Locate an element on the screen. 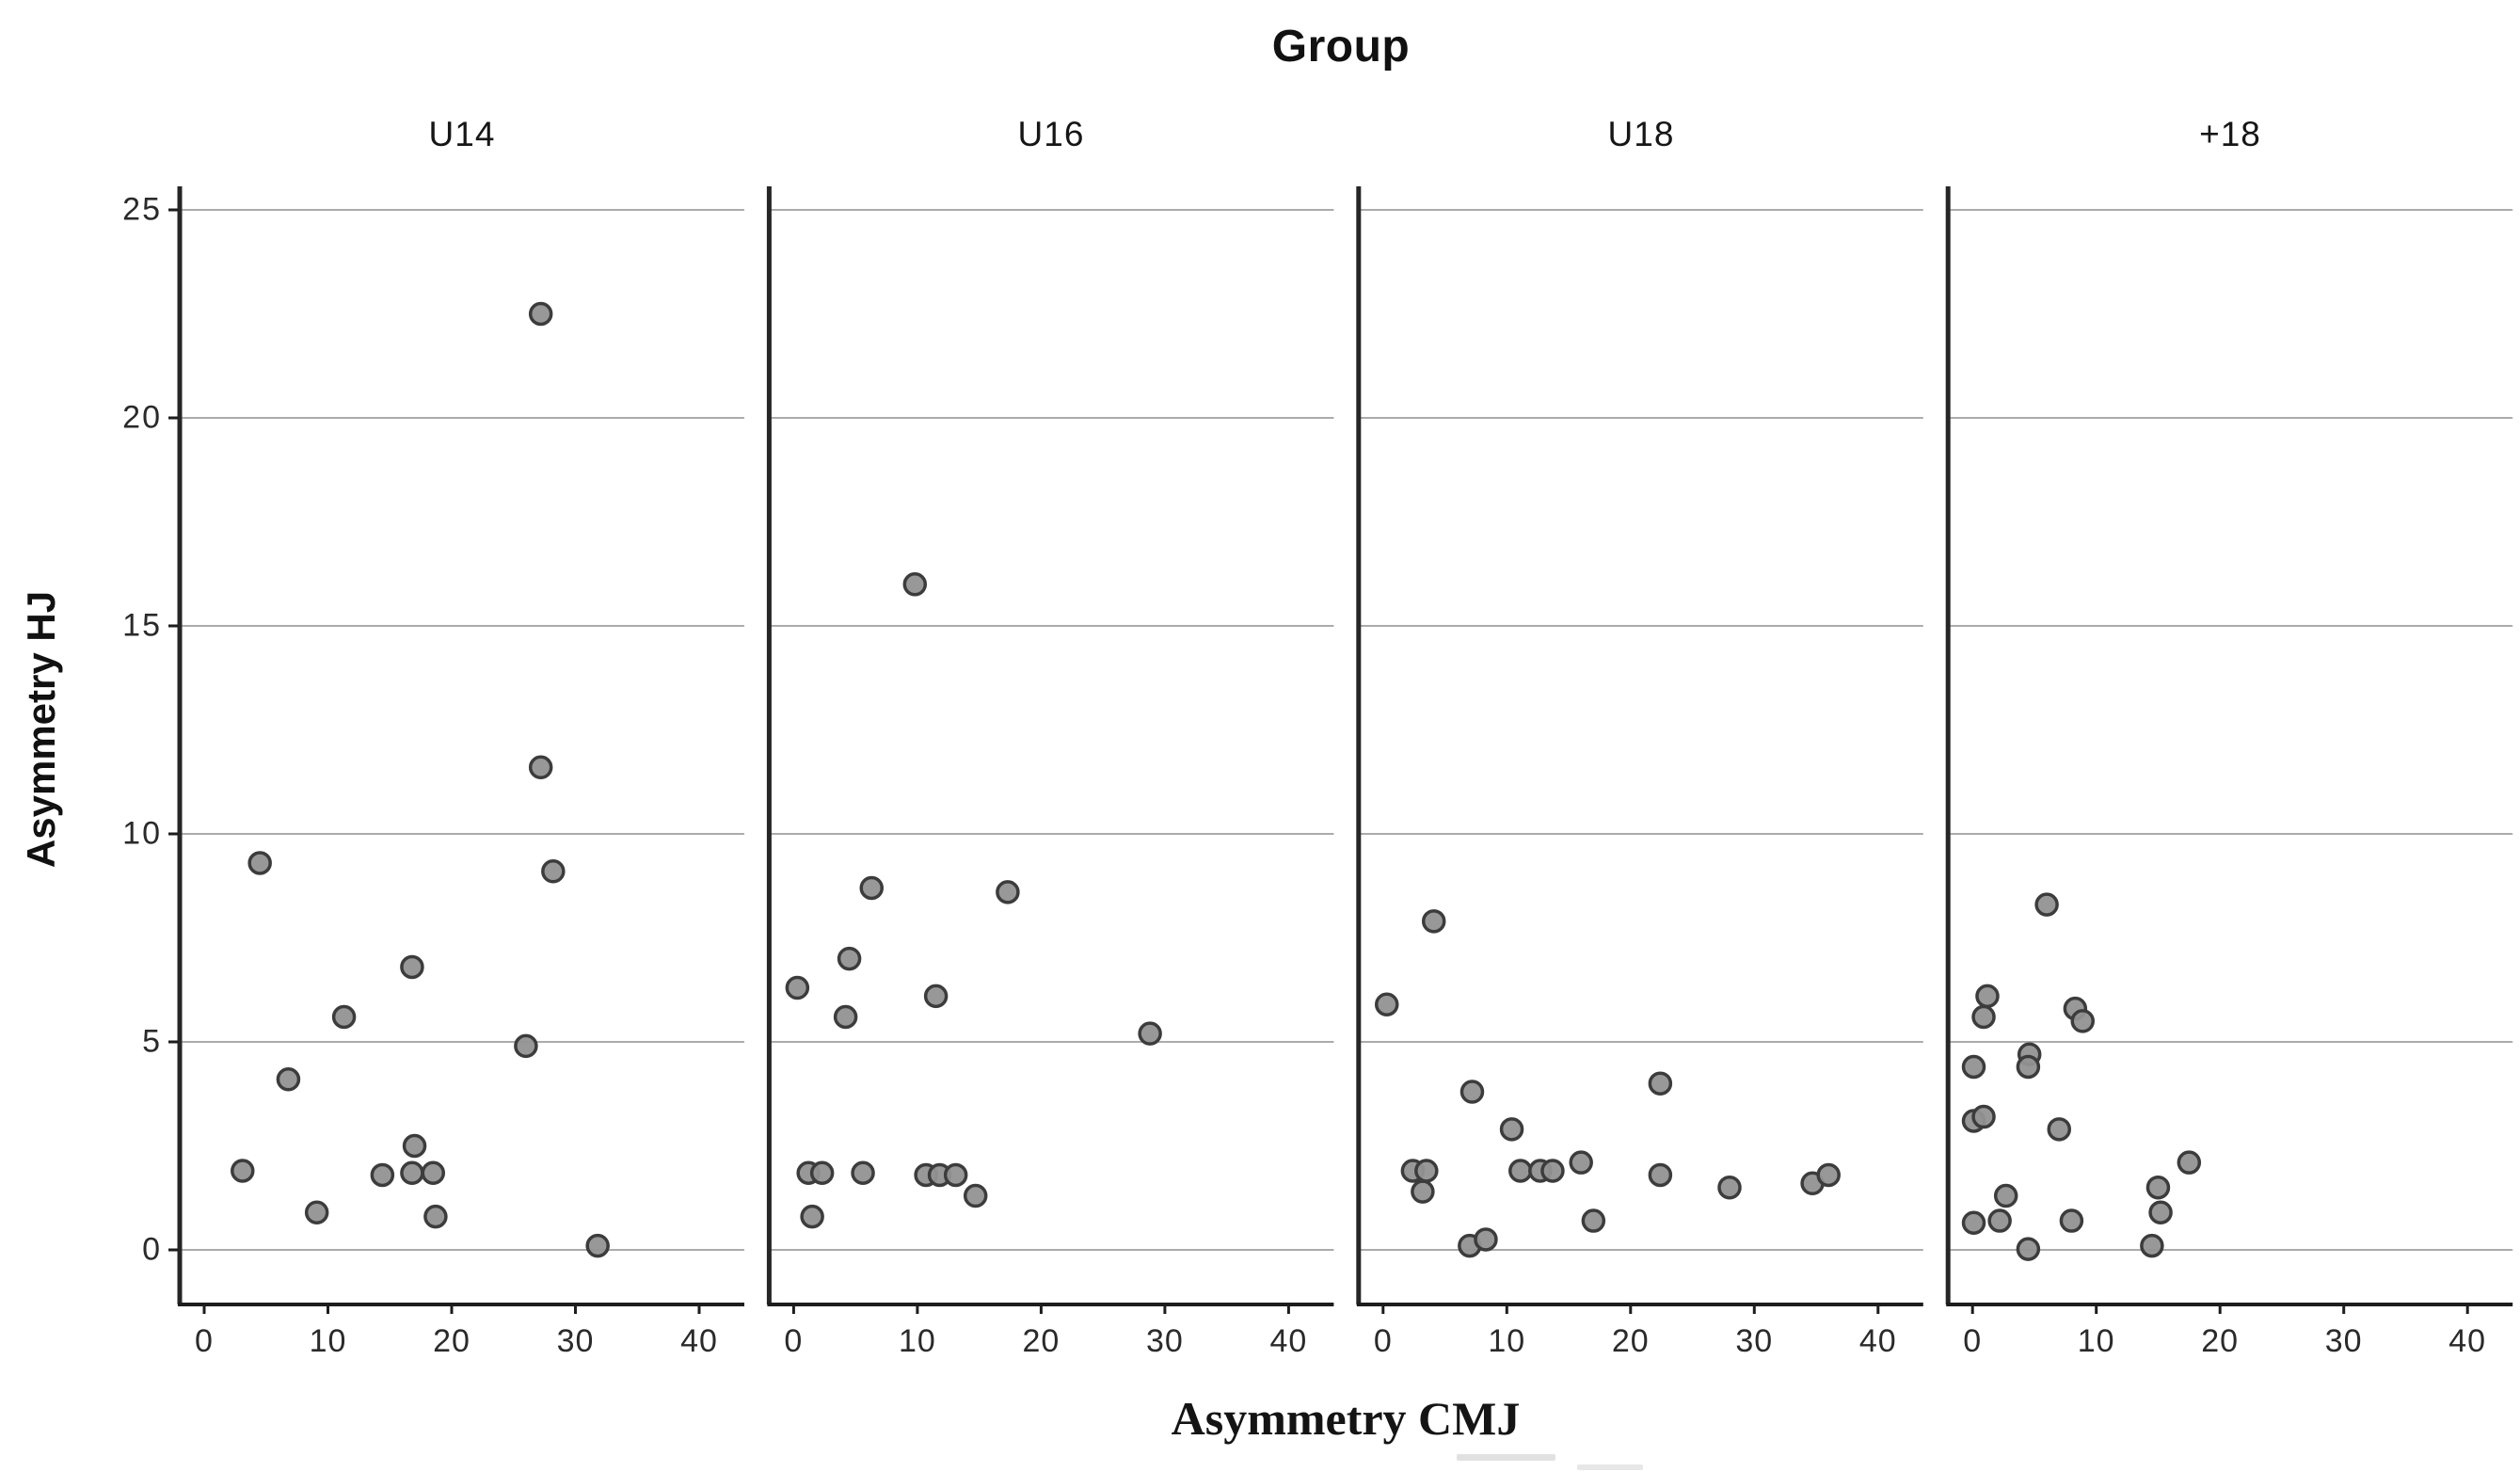  y-tick-label: 0 is located at coordinates (152, 1249).